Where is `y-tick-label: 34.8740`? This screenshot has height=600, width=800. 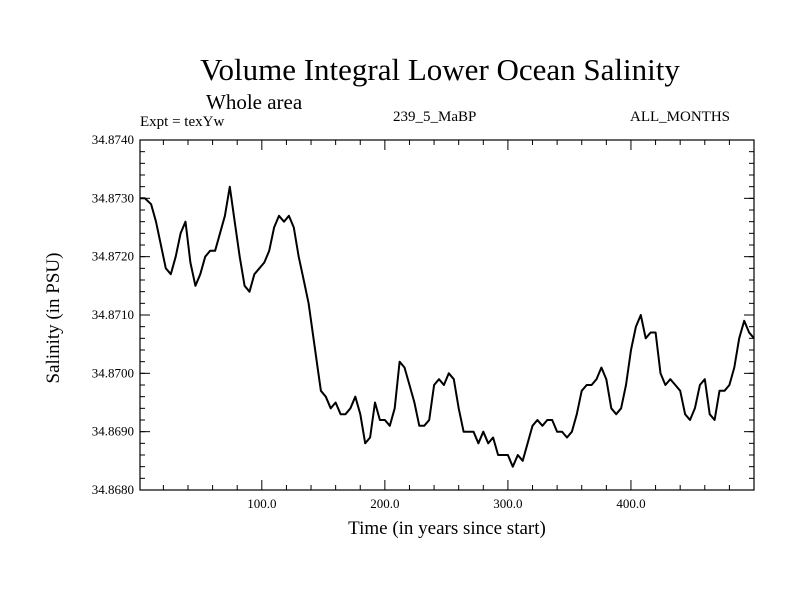 y-tick-label: 34.8740 is located at coordinates (113, 139).